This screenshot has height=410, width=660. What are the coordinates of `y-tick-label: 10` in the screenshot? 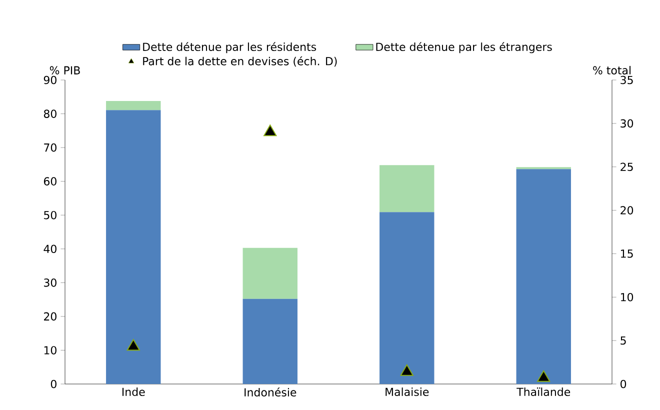 It's located at (50, 350).